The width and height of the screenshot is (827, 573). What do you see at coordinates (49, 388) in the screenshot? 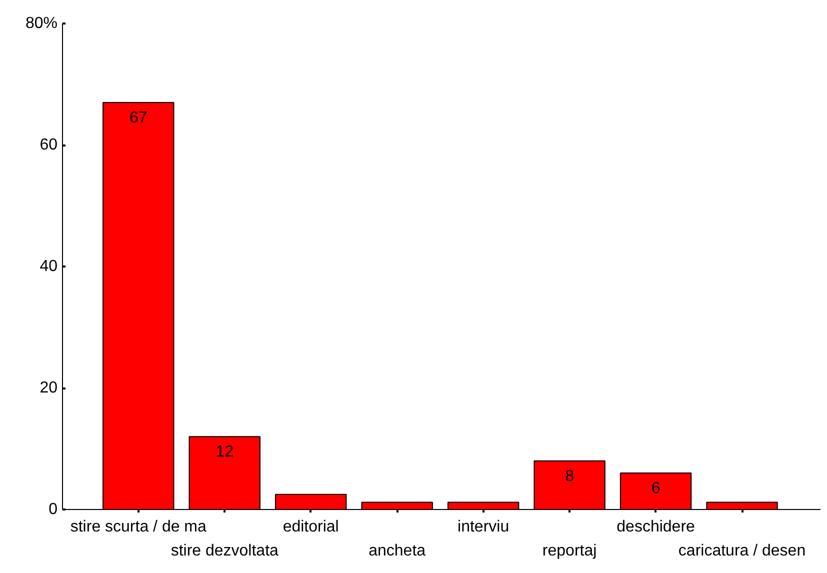
I see `y-tick-label: 20` at bounding box center [49, 388].